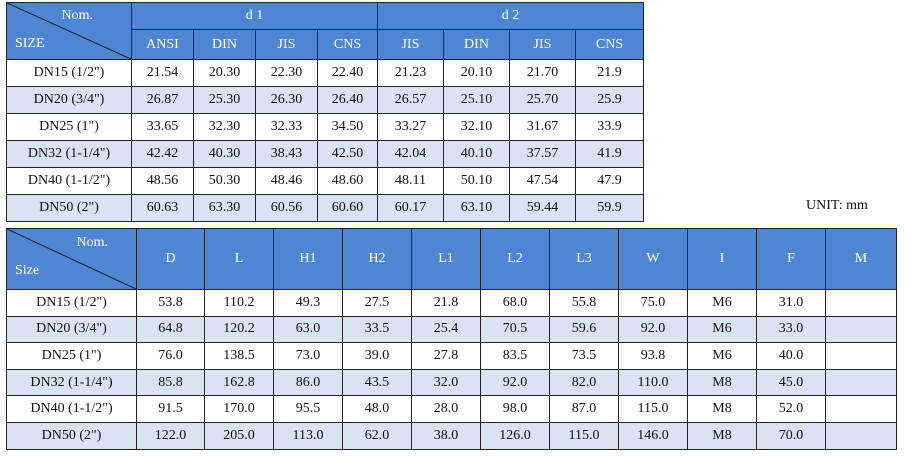  What do you see at coordinates (170, 303) in the screenshot?
I see `dimension-value-cell: 53.8` at bounding box center [170, 303].